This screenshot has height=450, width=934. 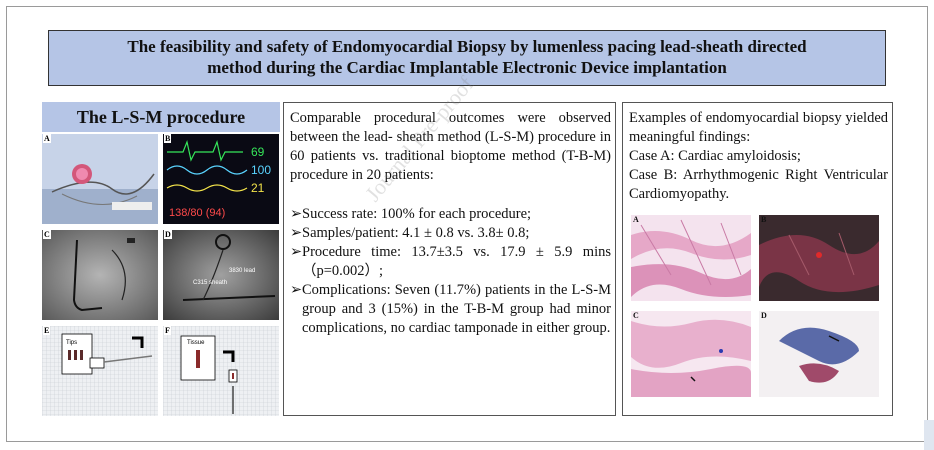 What do you see at coordinates (242, 271) in the screenshot?
I see `lead-annotation: 3830 lead` at bounding box center [242, 271].